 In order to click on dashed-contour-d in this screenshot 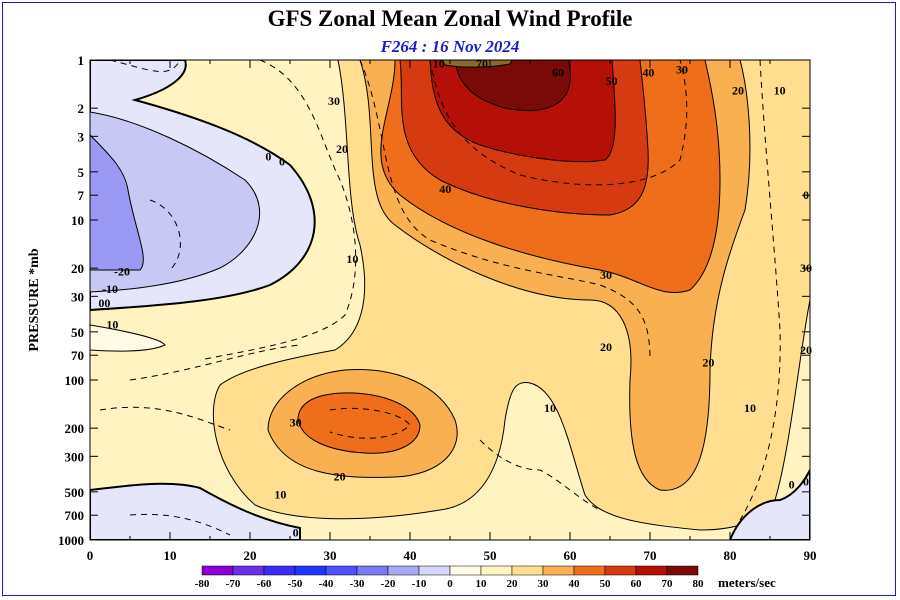, I will do `click(200, 387)`.